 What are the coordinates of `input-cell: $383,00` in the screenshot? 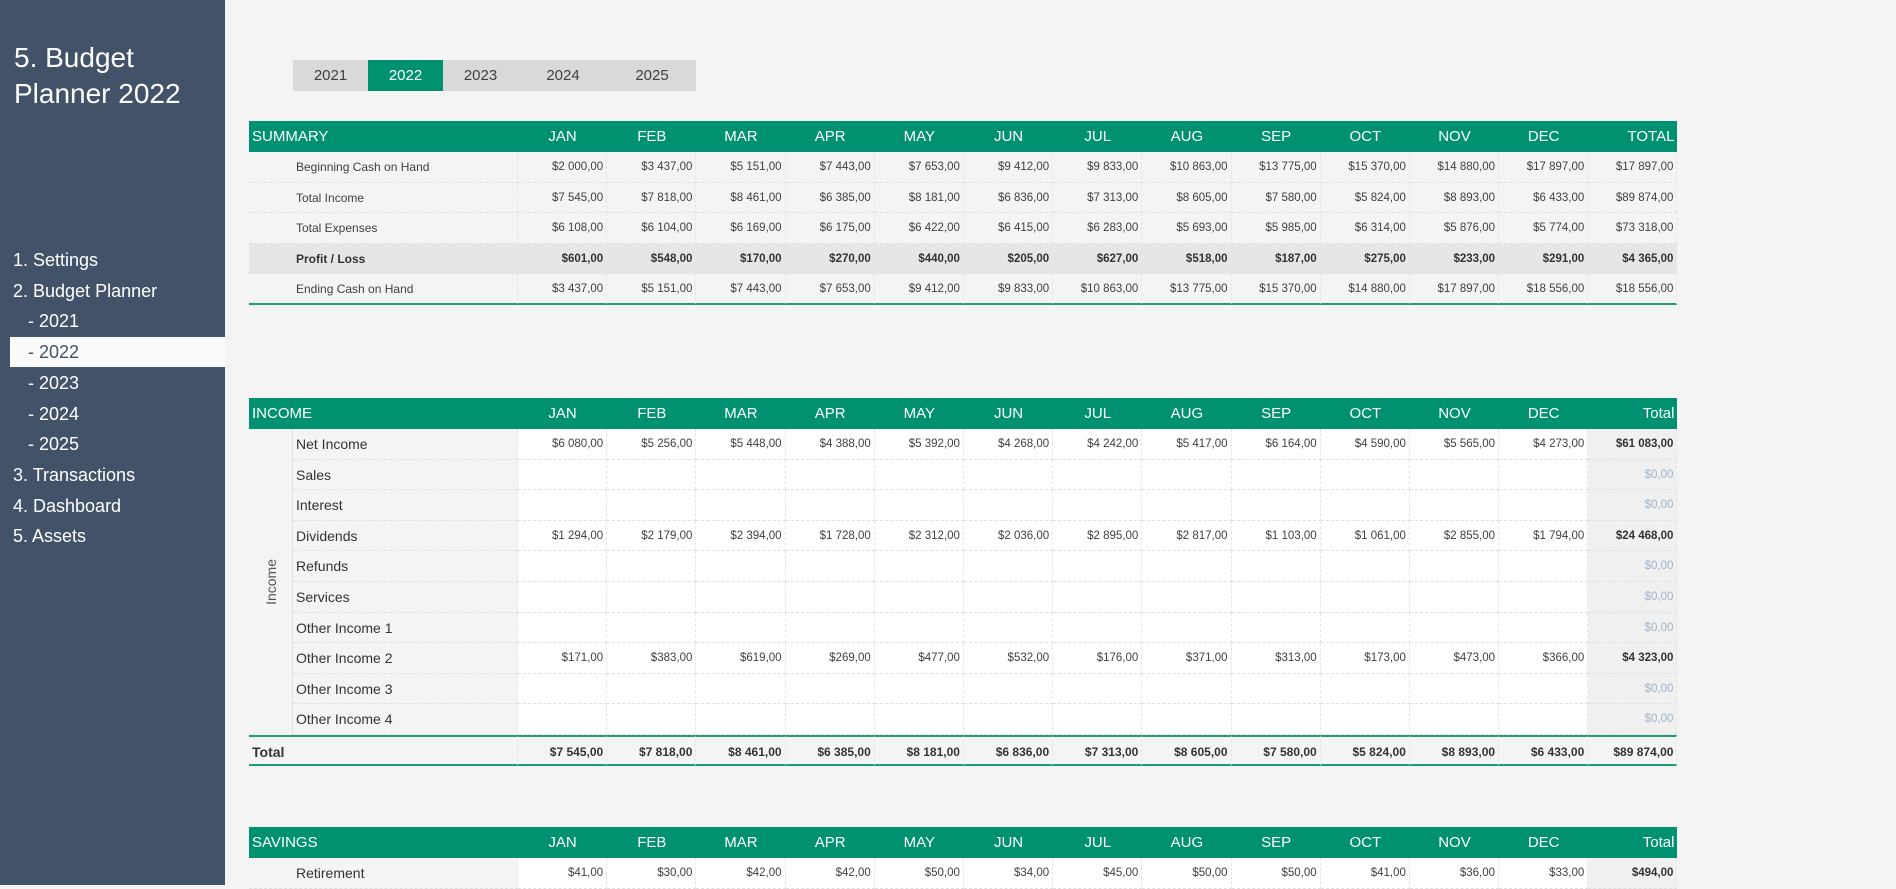 It's located at (652, 658).